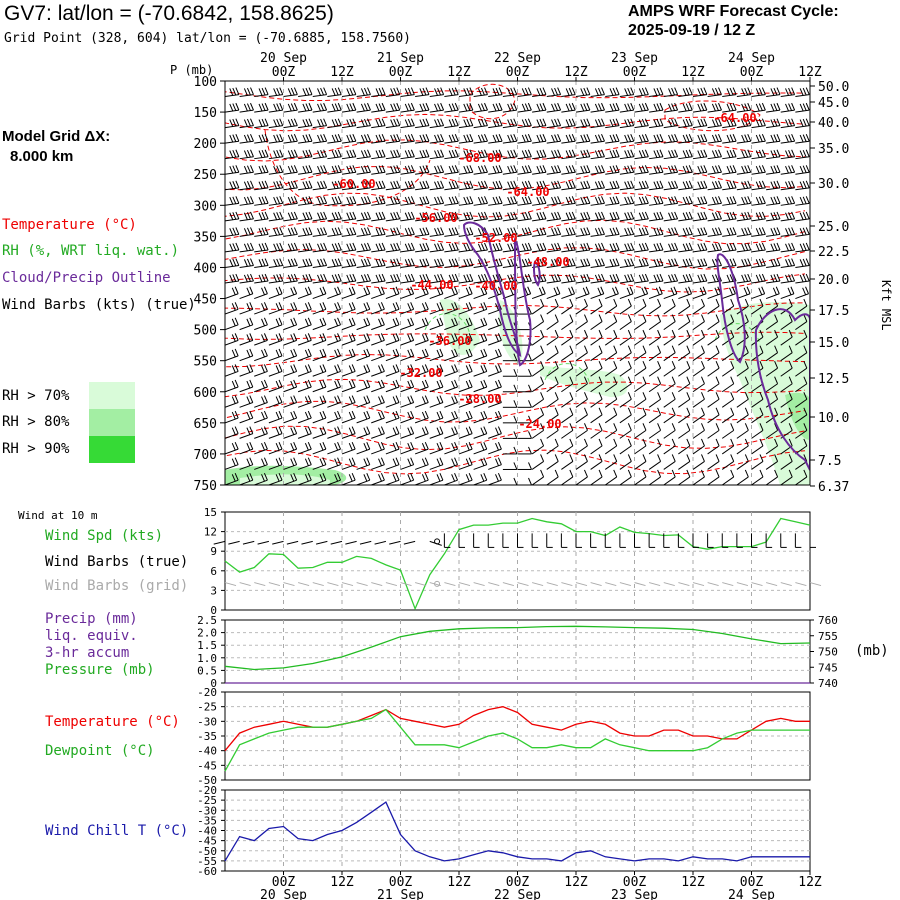  What do you see at coordinates (205, 82) in the screenshot?
I see `pressure-tick-label: 100` at bounding box center [205, 82].